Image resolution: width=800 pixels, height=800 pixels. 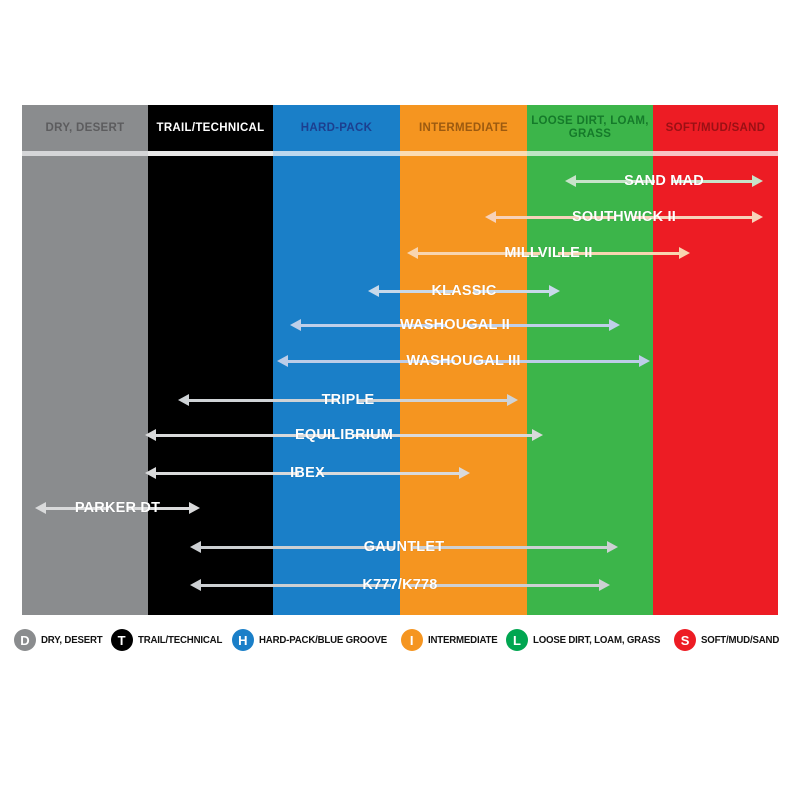 I want to click on column-band-intermediate, so click(x=463, y=360).